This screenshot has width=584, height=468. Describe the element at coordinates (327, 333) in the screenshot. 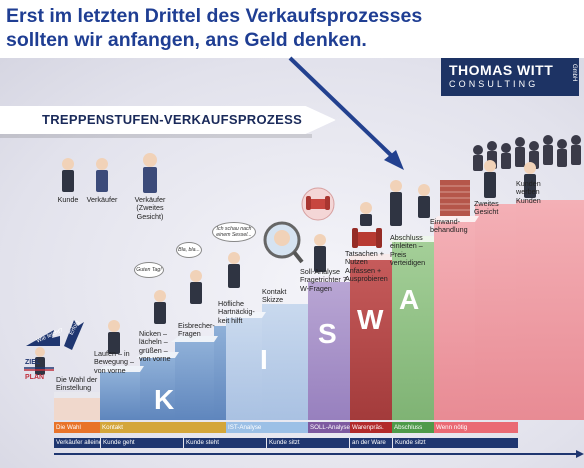

I see `letter-s: S` at that location.